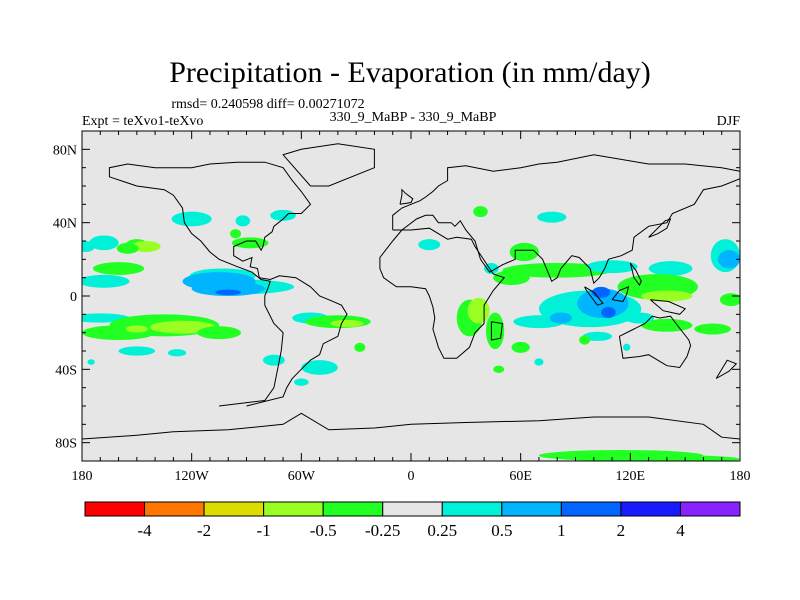 This screenshot has height=600, width=800. What do you see at coordinates (729, 121) in the screenshot?
I see `season-label: DJF` at bounding box center [729, 121].